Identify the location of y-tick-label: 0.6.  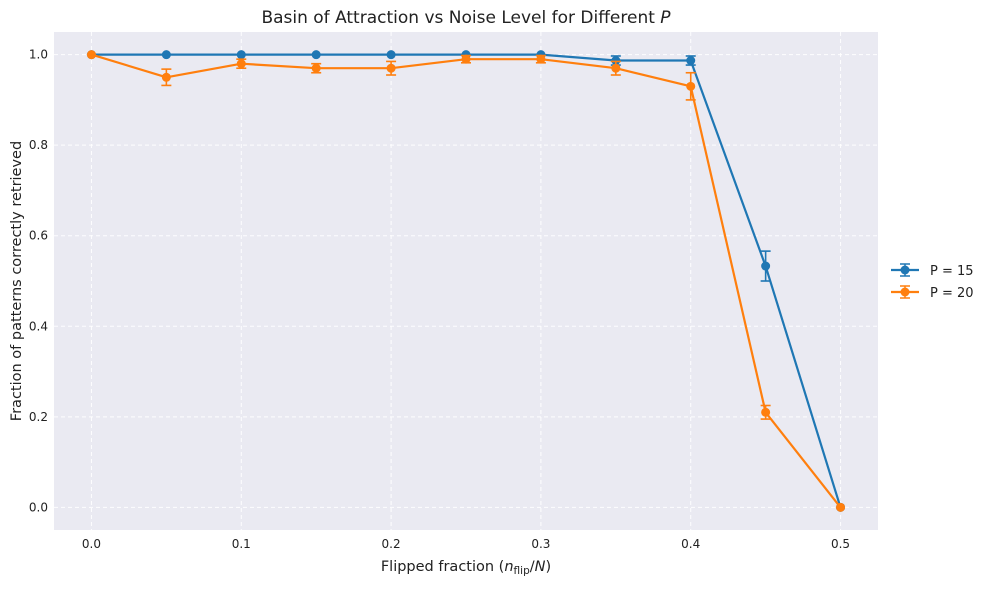
(38, 236).